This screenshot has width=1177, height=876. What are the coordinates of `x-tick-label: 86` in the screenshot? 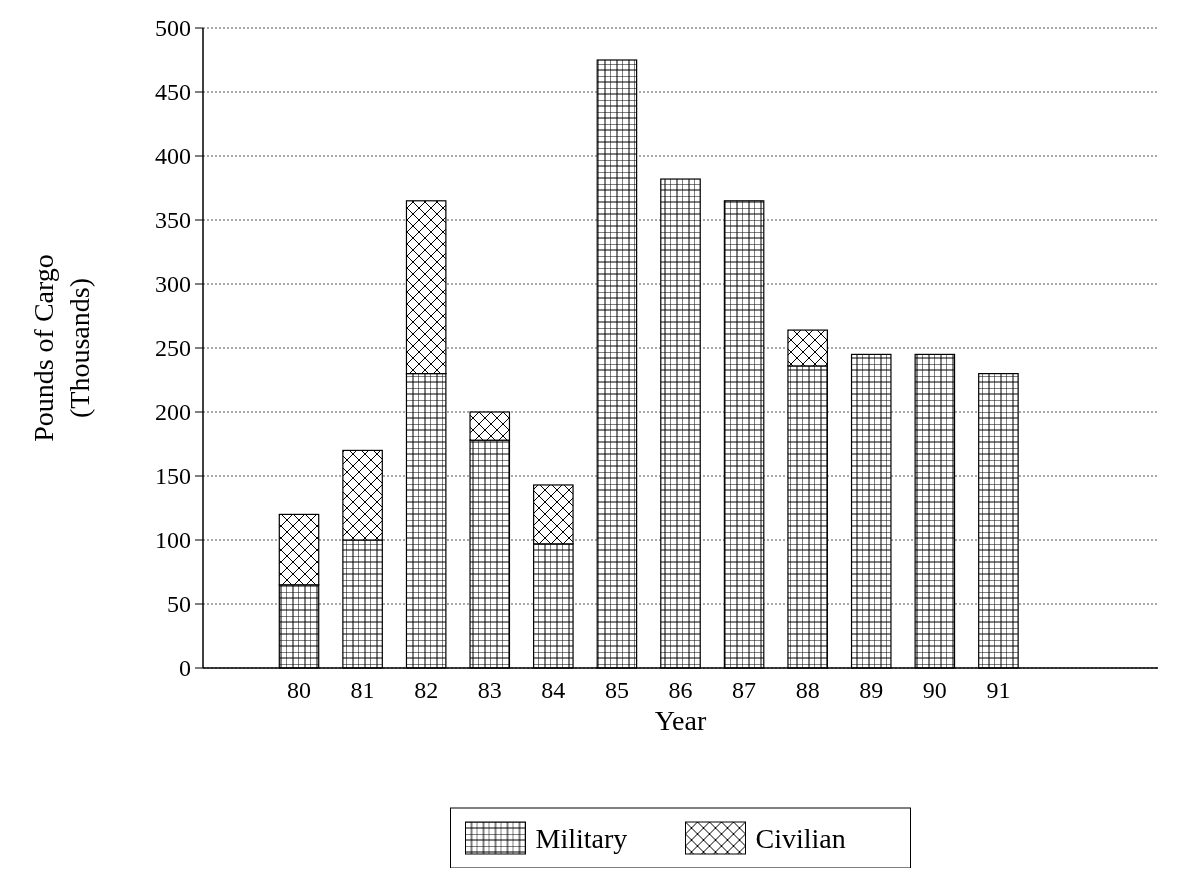 It's located at (680, 690).